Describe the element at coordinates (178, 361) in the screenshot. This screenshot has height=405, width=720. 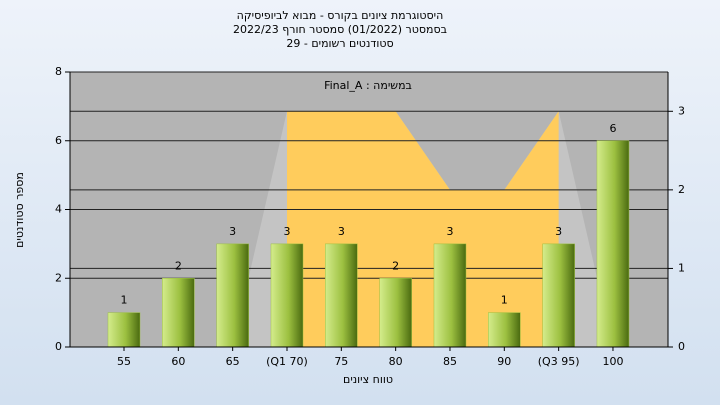
I see `x-tick-label: 60` at that location.